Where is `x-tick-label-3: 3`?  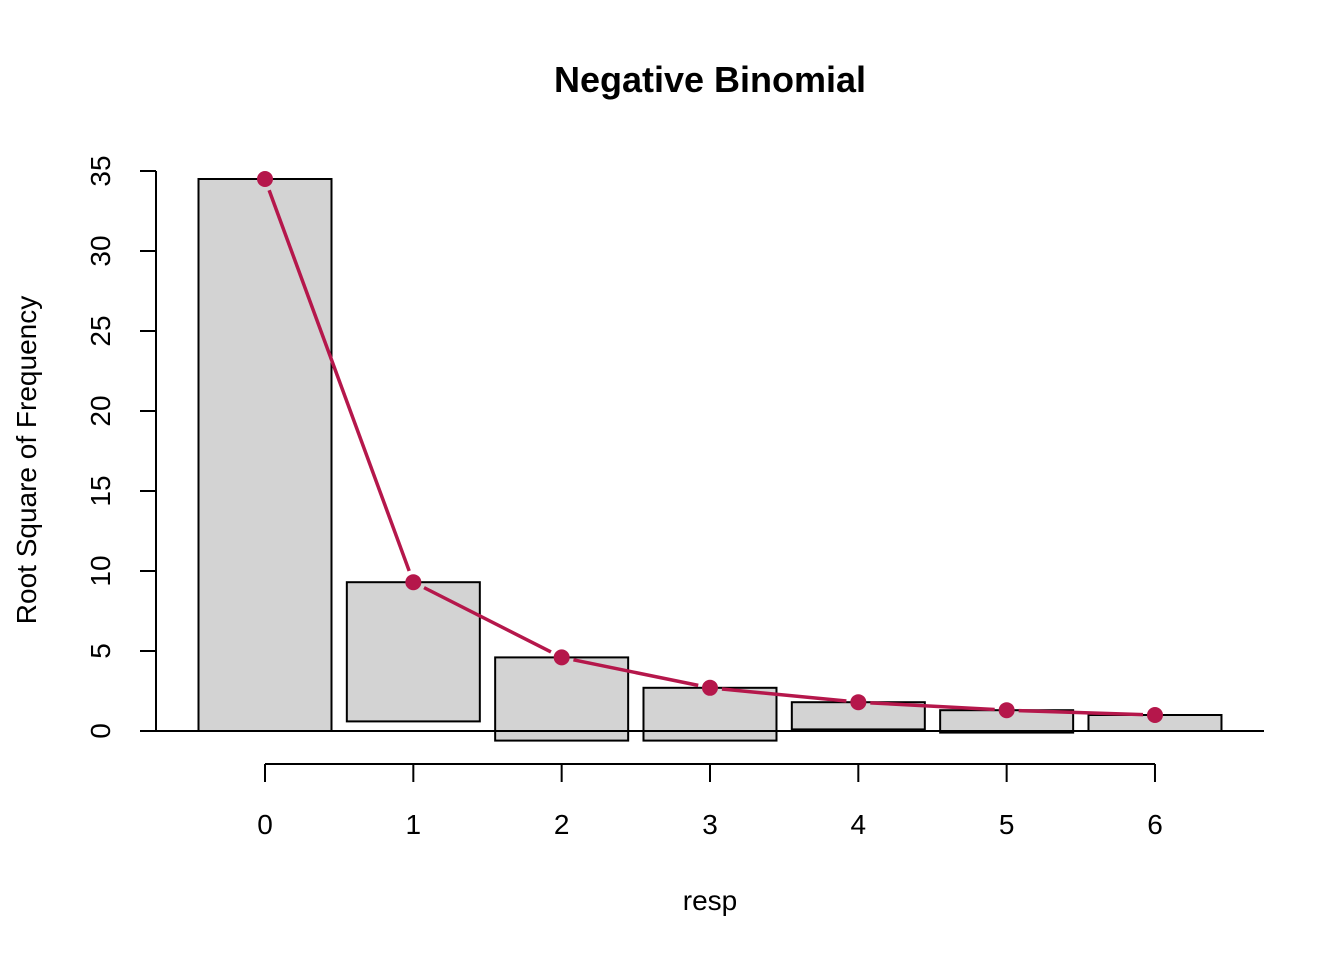 x-tick-label-3: 3 is located at coordinates (710, 824).